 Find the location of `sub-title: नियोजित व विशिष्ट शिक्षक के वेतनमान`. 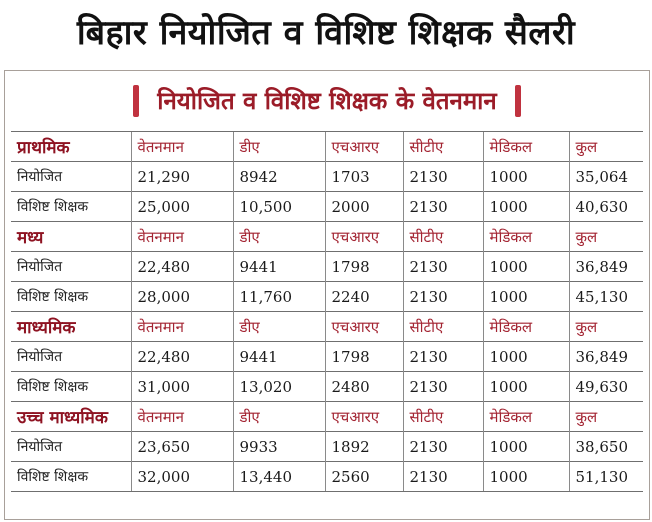

sub-title: नियोजित व विशिष्ट शिक्षक के वेतनमान is located at coordinates (326, 101).